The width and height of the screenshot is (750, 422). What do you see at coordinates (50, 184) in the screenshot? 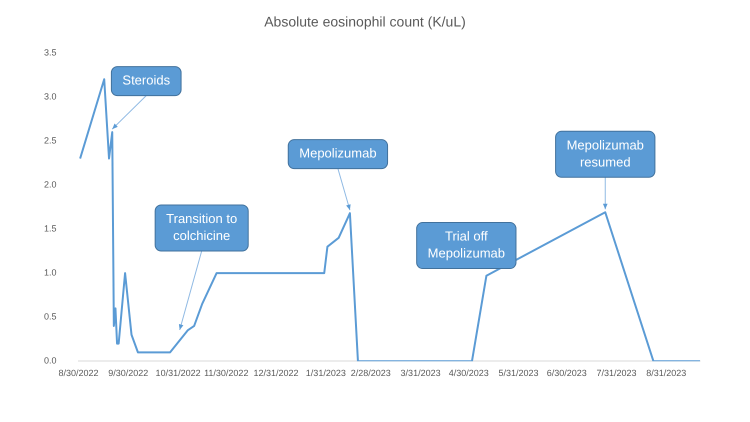
I see `y-tick-label: 2.0` at bounding box center [50, 184].